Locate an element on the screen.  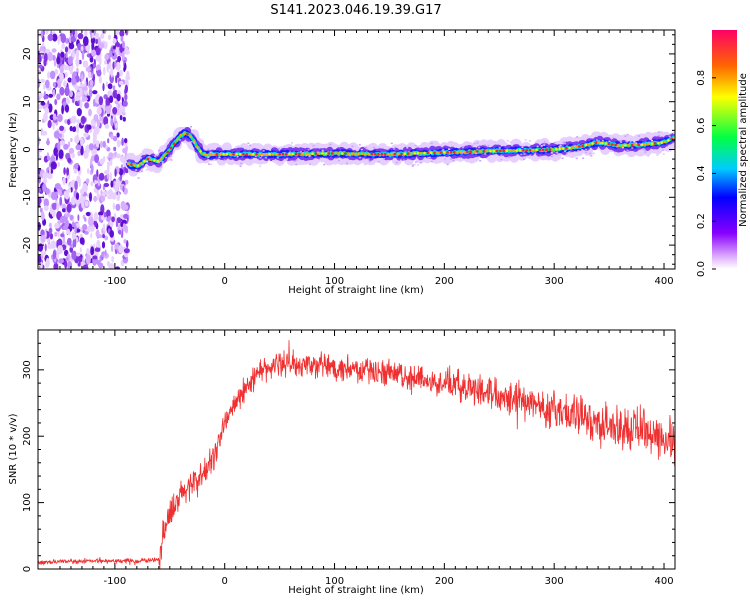
snr-y-label: SNR (10 * v/v) is located at coordinates (13, 448).